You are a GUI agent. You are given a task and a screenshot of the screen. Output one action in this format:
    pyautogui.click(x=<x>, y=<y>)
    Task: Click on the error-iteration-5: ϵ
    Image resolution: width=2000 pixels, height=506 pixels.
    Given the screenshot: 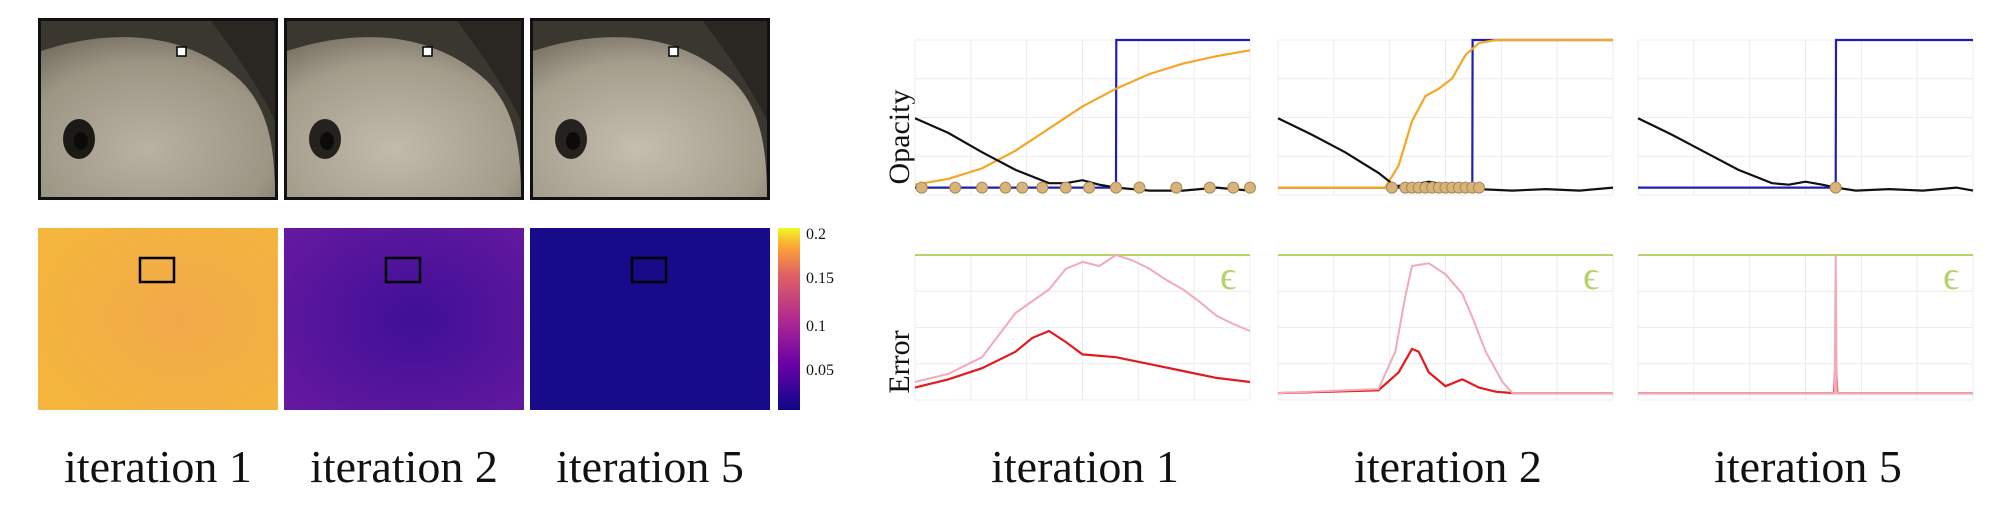 What is the action you would take?
    pyautogui.click(x=1805, y=327)
    